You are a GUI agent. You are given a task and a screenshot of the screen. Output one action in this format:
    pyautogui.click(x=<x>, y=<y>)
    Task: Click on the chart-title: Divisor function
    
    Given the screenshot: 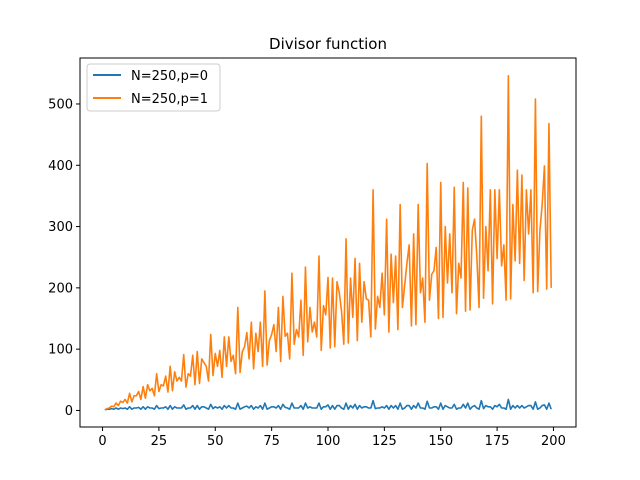 What is the action you would take?
    pyautogui.click(x=328, y=44)
    